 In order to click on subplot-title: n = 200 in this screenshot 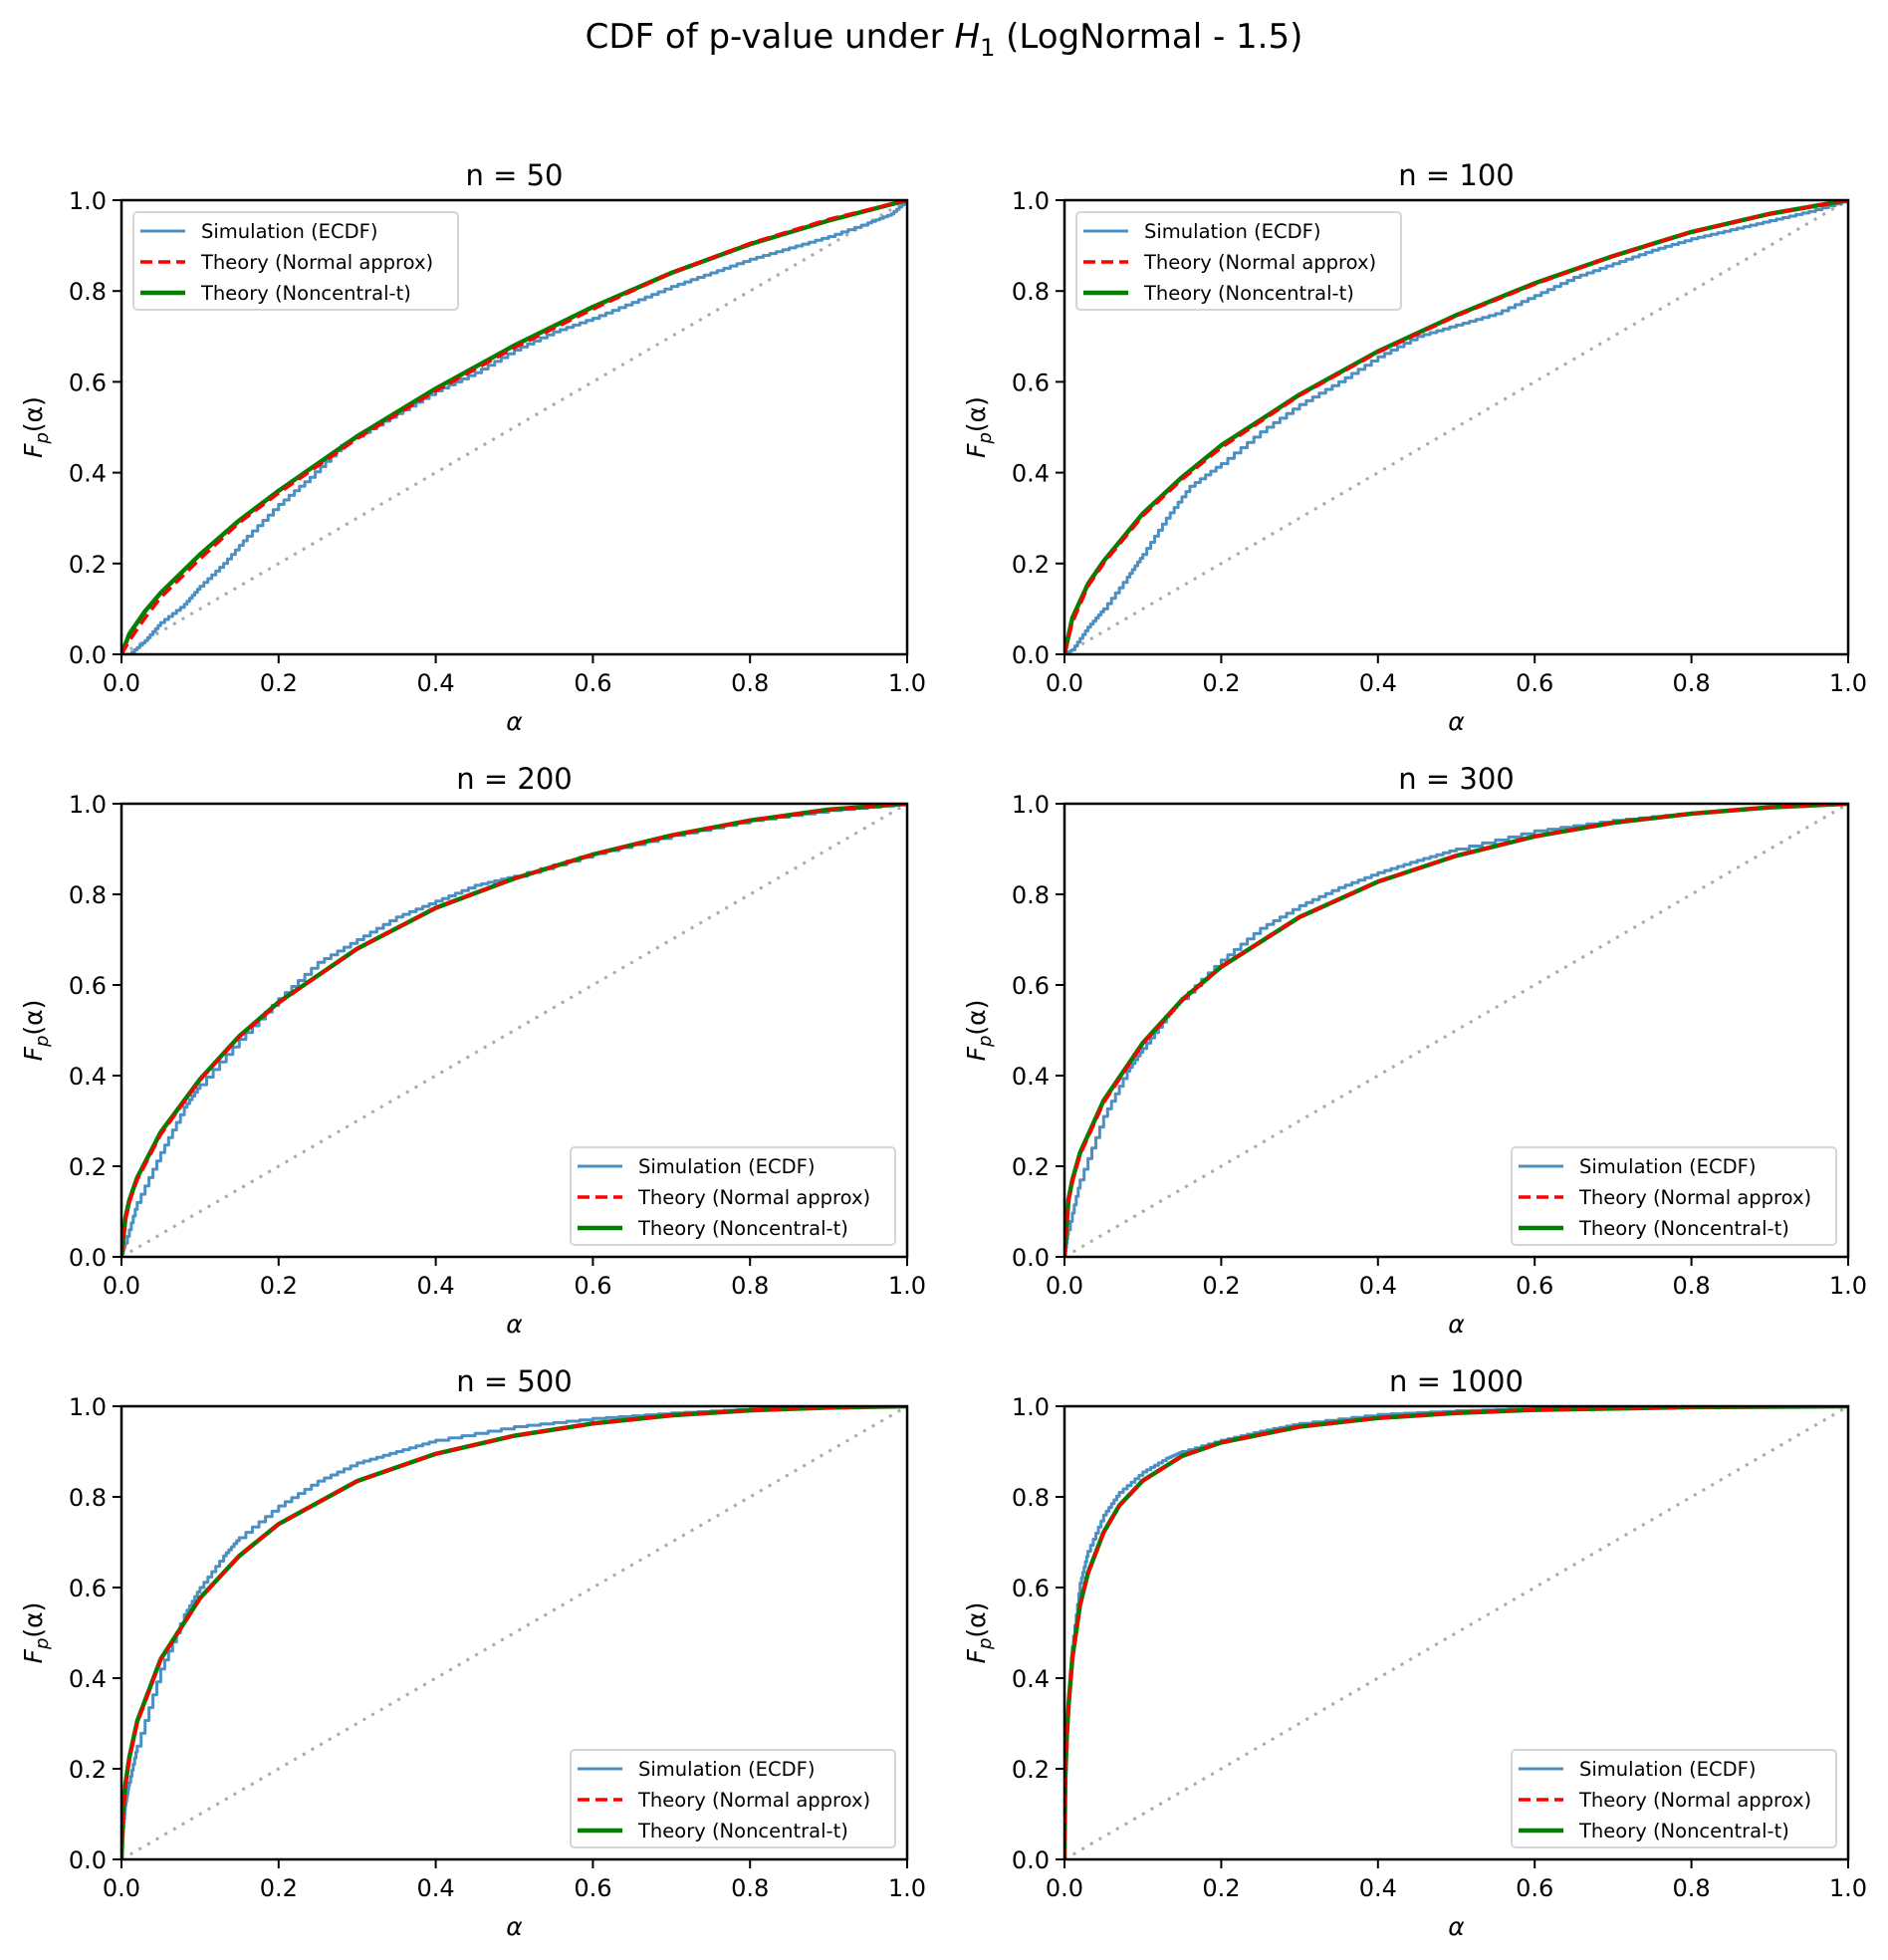, I will do `click(514, 779)`.